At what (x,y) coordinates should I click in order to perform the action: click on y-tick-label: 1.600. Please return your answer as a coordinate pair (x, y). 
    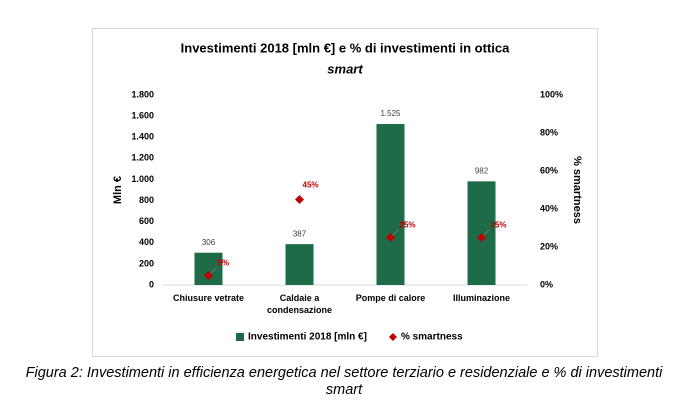
    Looking at the image, I should click on (142, 115).